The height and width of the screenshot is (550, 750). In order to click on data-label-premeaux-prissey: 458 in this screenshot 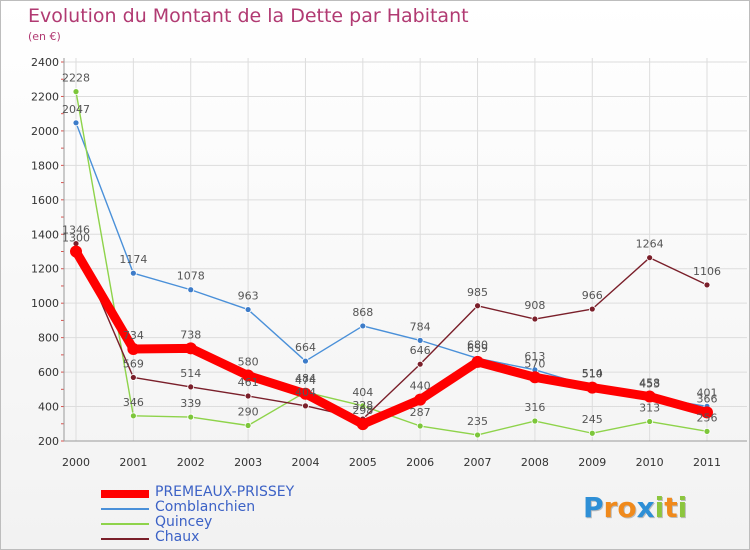, I will do `click(649, 383)`.